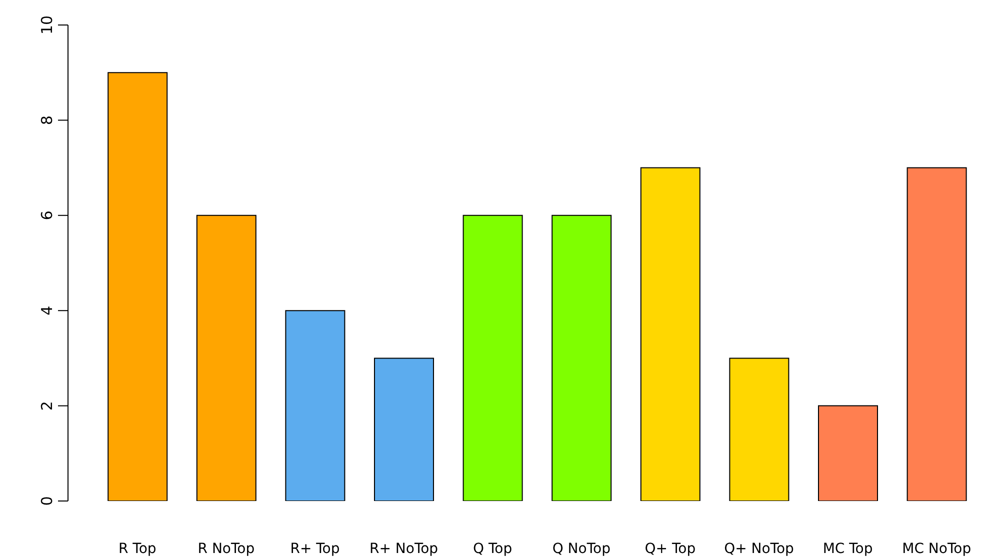  I want to click on y-tick-label: 0, so click(47, 501).